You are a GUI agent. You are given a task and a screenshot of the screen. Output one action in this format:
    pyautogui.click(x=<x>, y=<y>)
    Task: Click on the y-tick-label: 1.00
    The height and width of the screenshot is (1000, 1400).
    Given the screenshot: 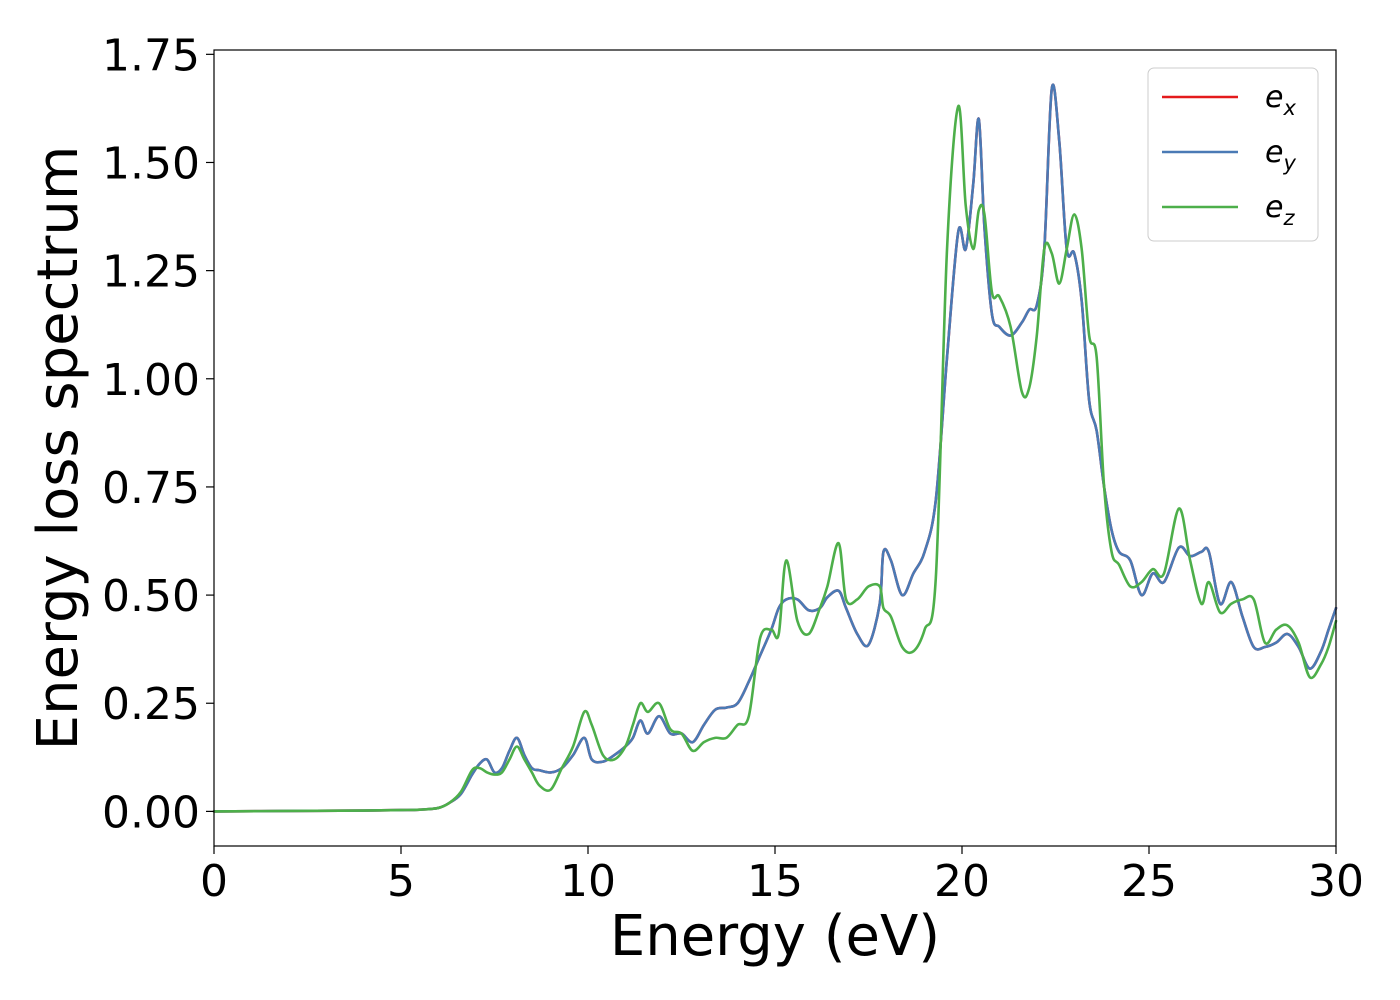 What is the action you would take?
    pyautogui.click(x=151, y=380)
    